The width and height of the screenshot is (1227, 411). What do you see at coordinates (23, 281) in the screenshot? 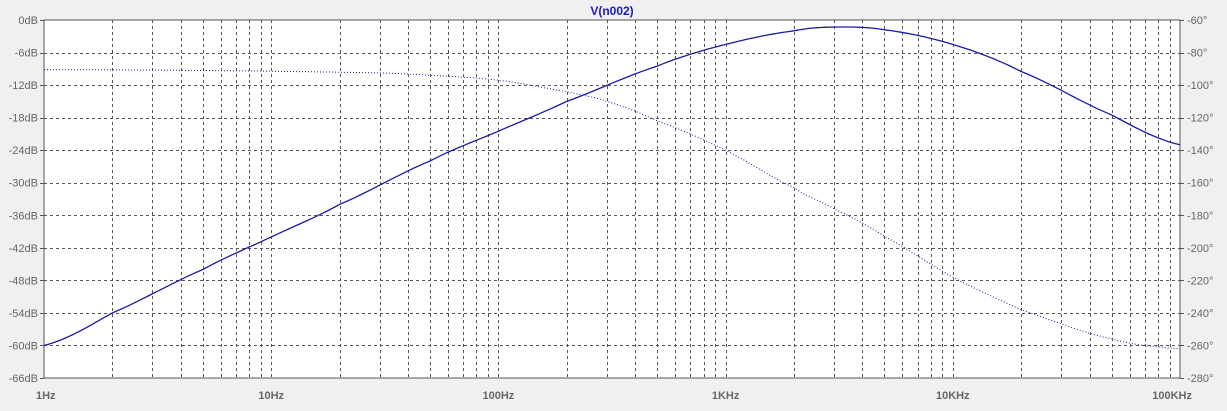
I see `y-left-tick-label: -48dB` at bounding box center [23, 281].